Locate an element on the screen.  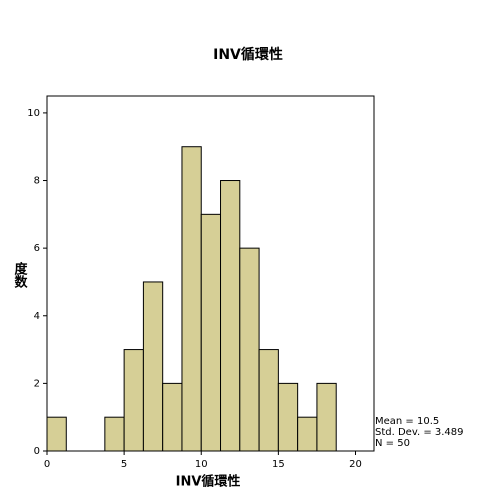
x-tick-label: 15 is located at coordinates (278, 464).